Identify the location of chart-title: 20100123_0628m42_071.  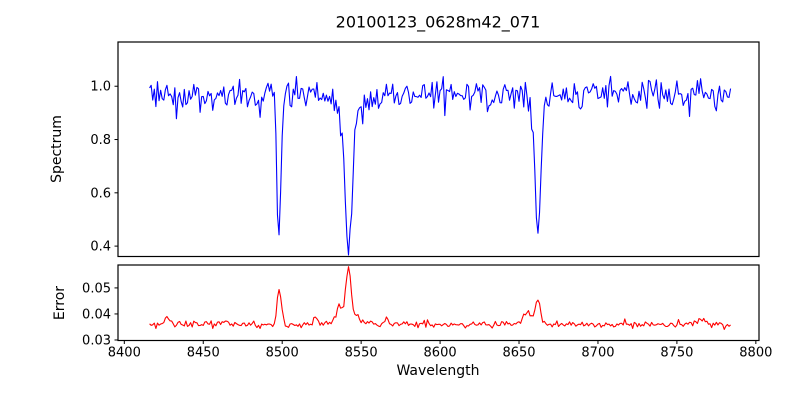
(438, 22).